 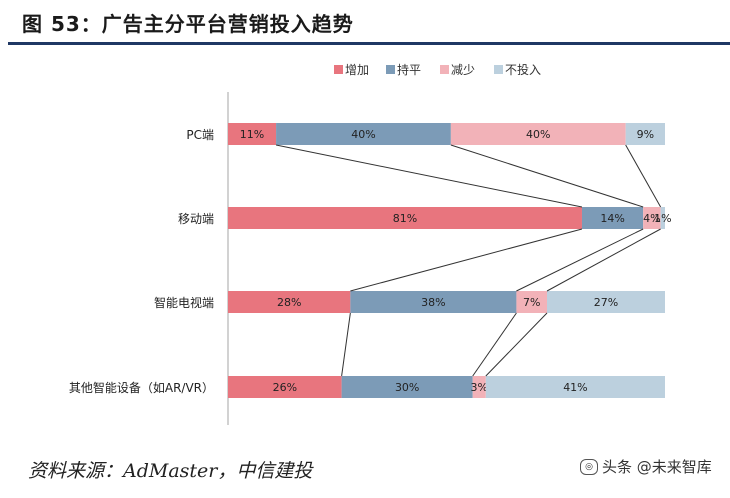 I want to click on data-label-3-4: 27%, so click(x=606, y=302).